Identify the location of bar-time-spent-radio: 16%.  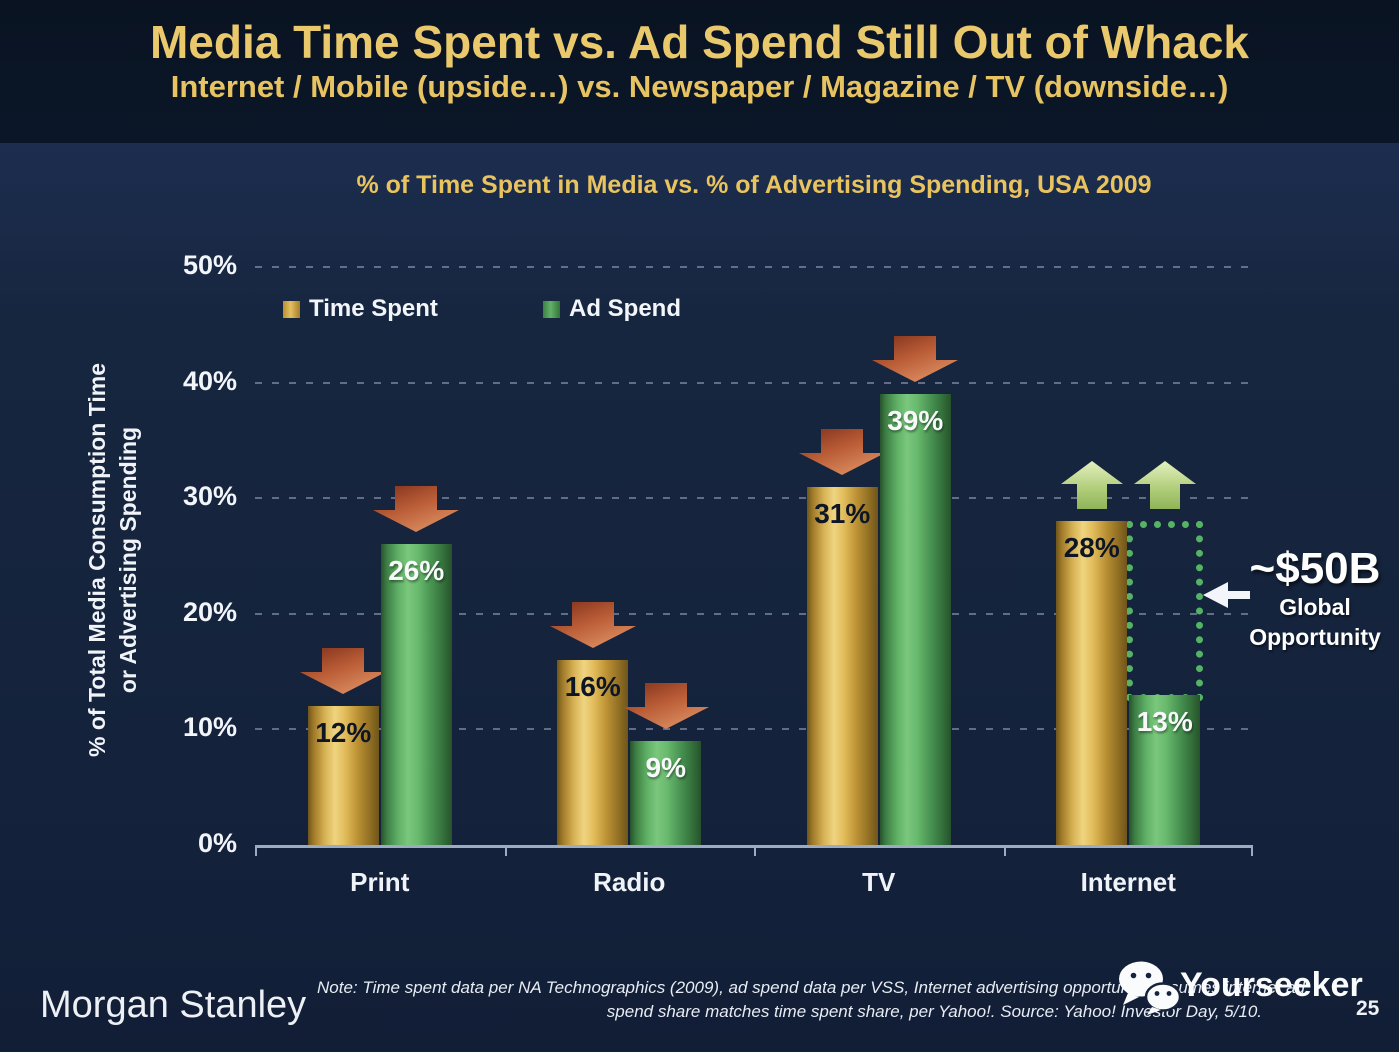
(593, 752).